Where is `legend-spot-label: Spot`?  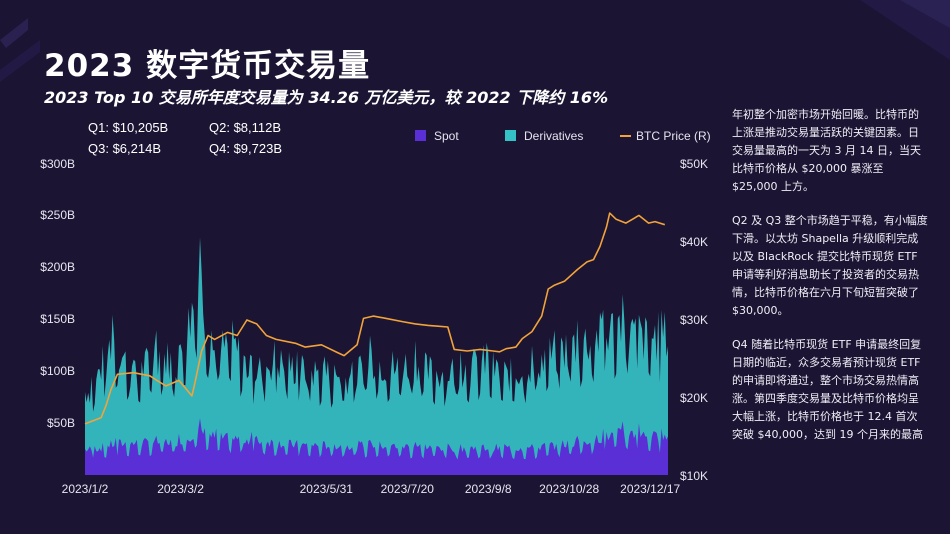 legend-spot-label: Spot is located at coordinates (446, 136).